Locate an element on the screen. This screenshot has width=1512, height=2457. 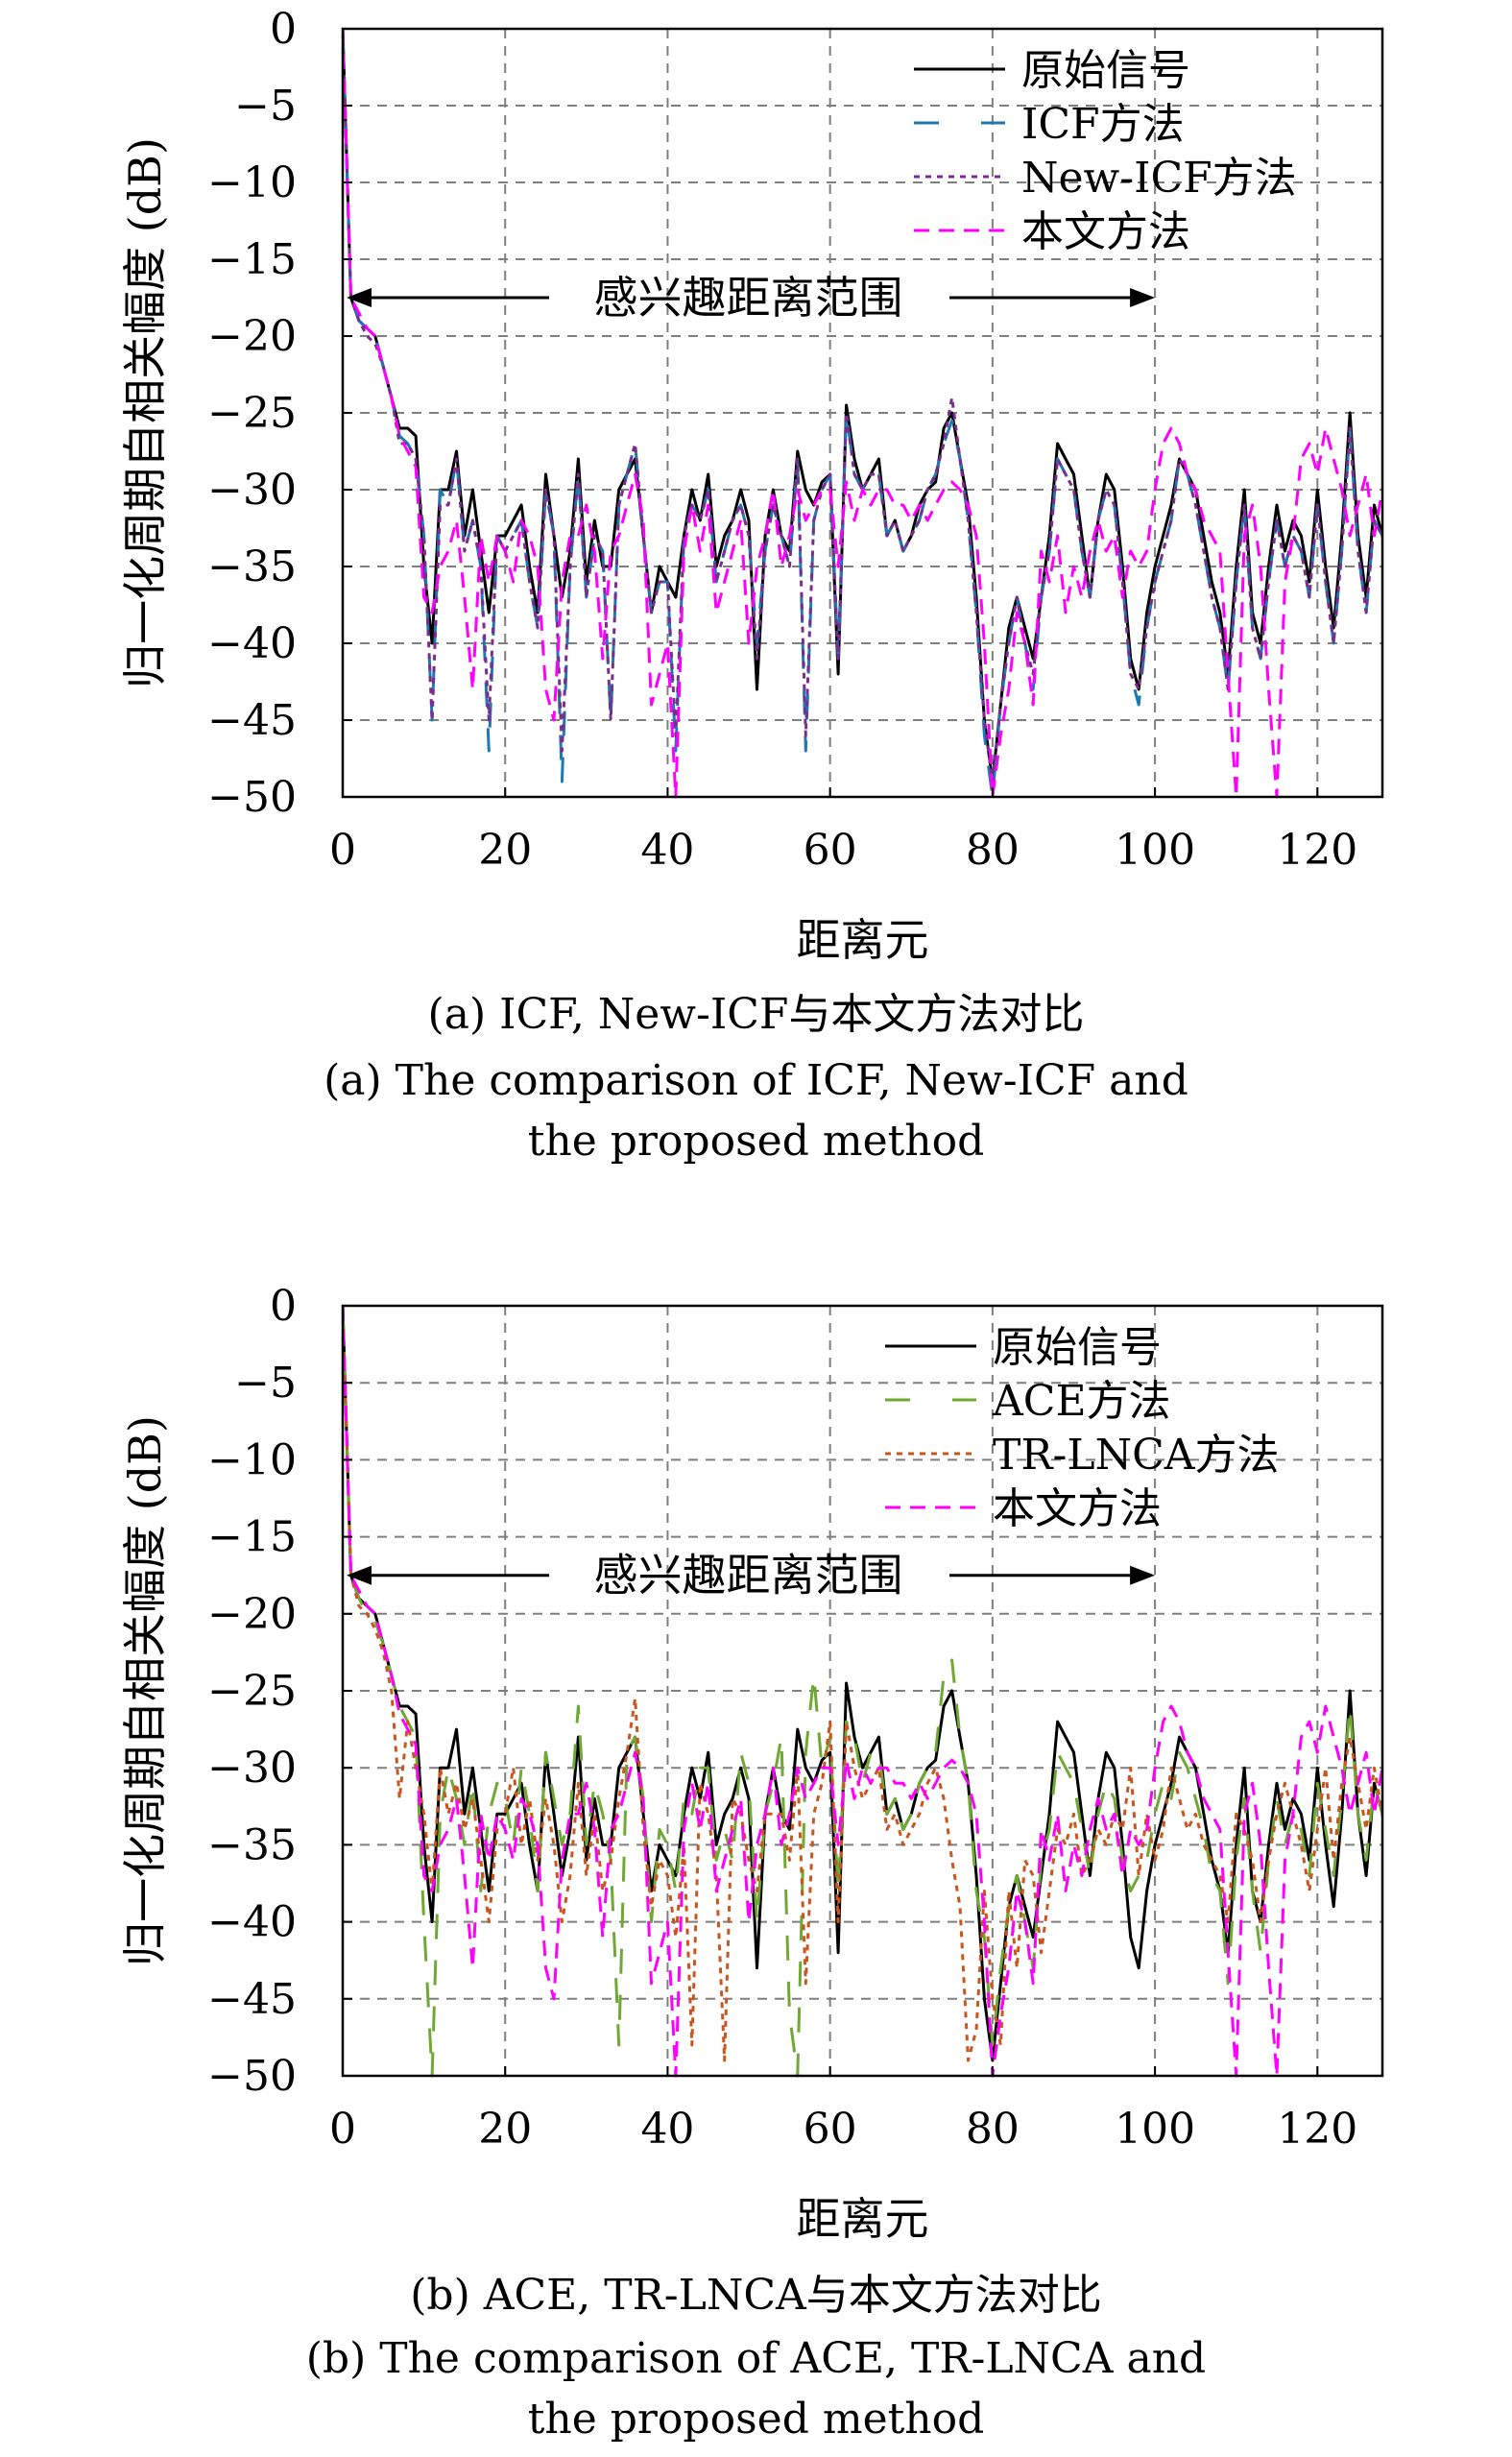
caption-a-cn: (a) ICF, New-ICF与本文方法对比 is located at coordinates (756, 1015).